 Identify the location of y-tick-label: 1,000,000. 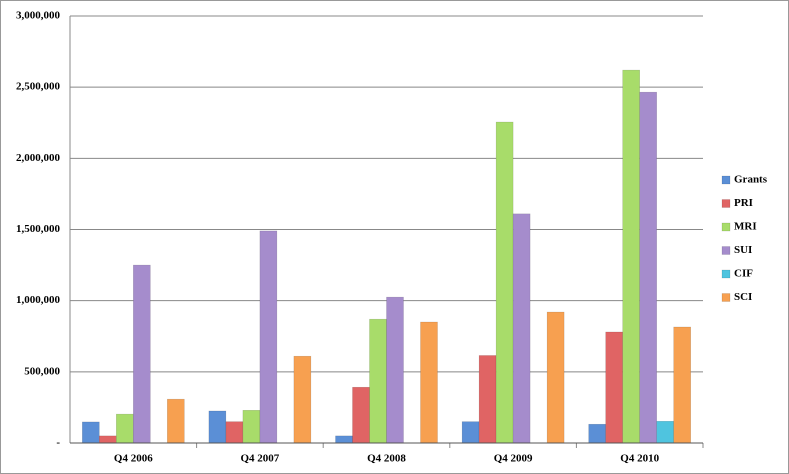
(38, 300).